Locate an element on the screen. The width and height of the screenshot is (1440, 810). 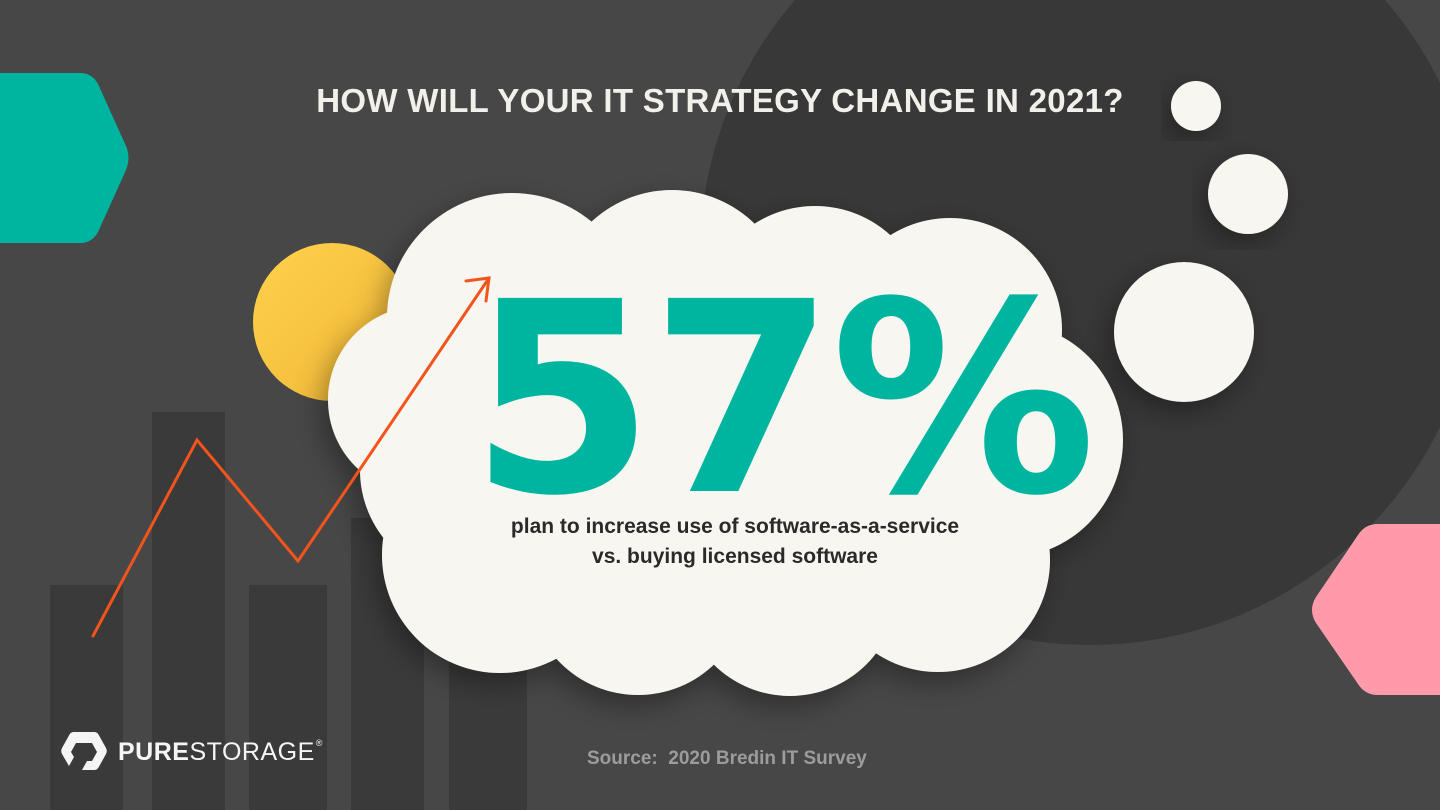
thought-bubble-small is located at coordinates (1196, 106).